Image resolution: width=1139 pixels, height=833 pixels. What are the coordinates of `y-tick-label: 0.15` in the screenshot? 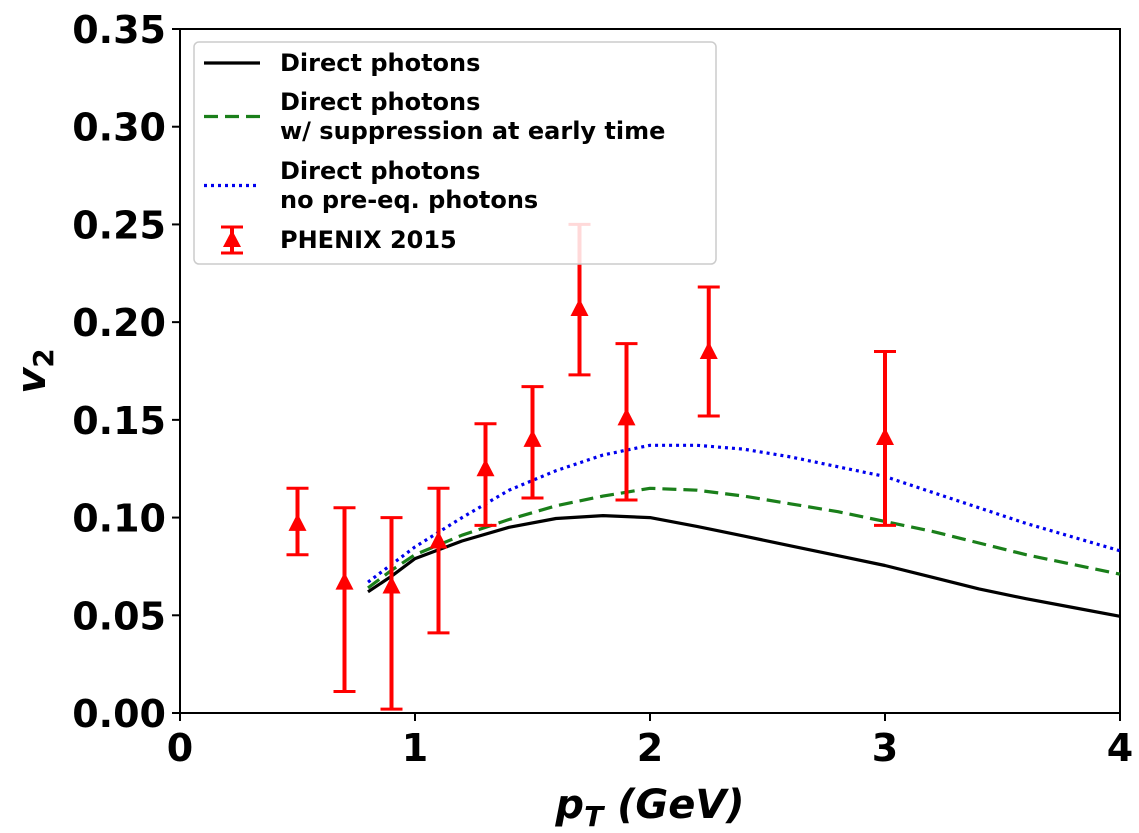 It's located at (119, 421).